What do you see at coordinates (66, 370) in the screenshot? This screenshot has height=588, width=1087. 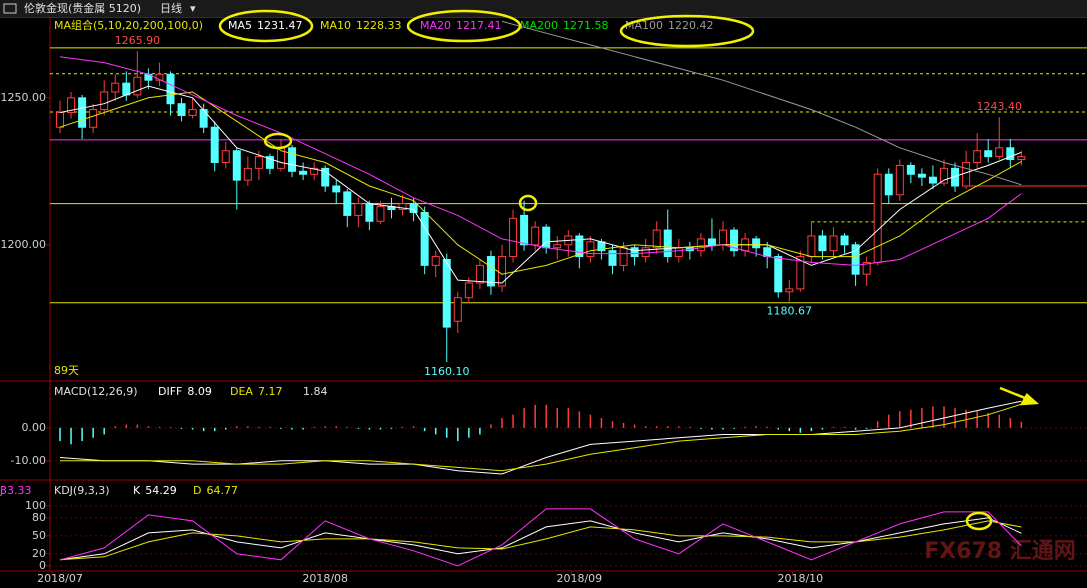 I see `days-label: 89天` at bounding box center [66, 370].